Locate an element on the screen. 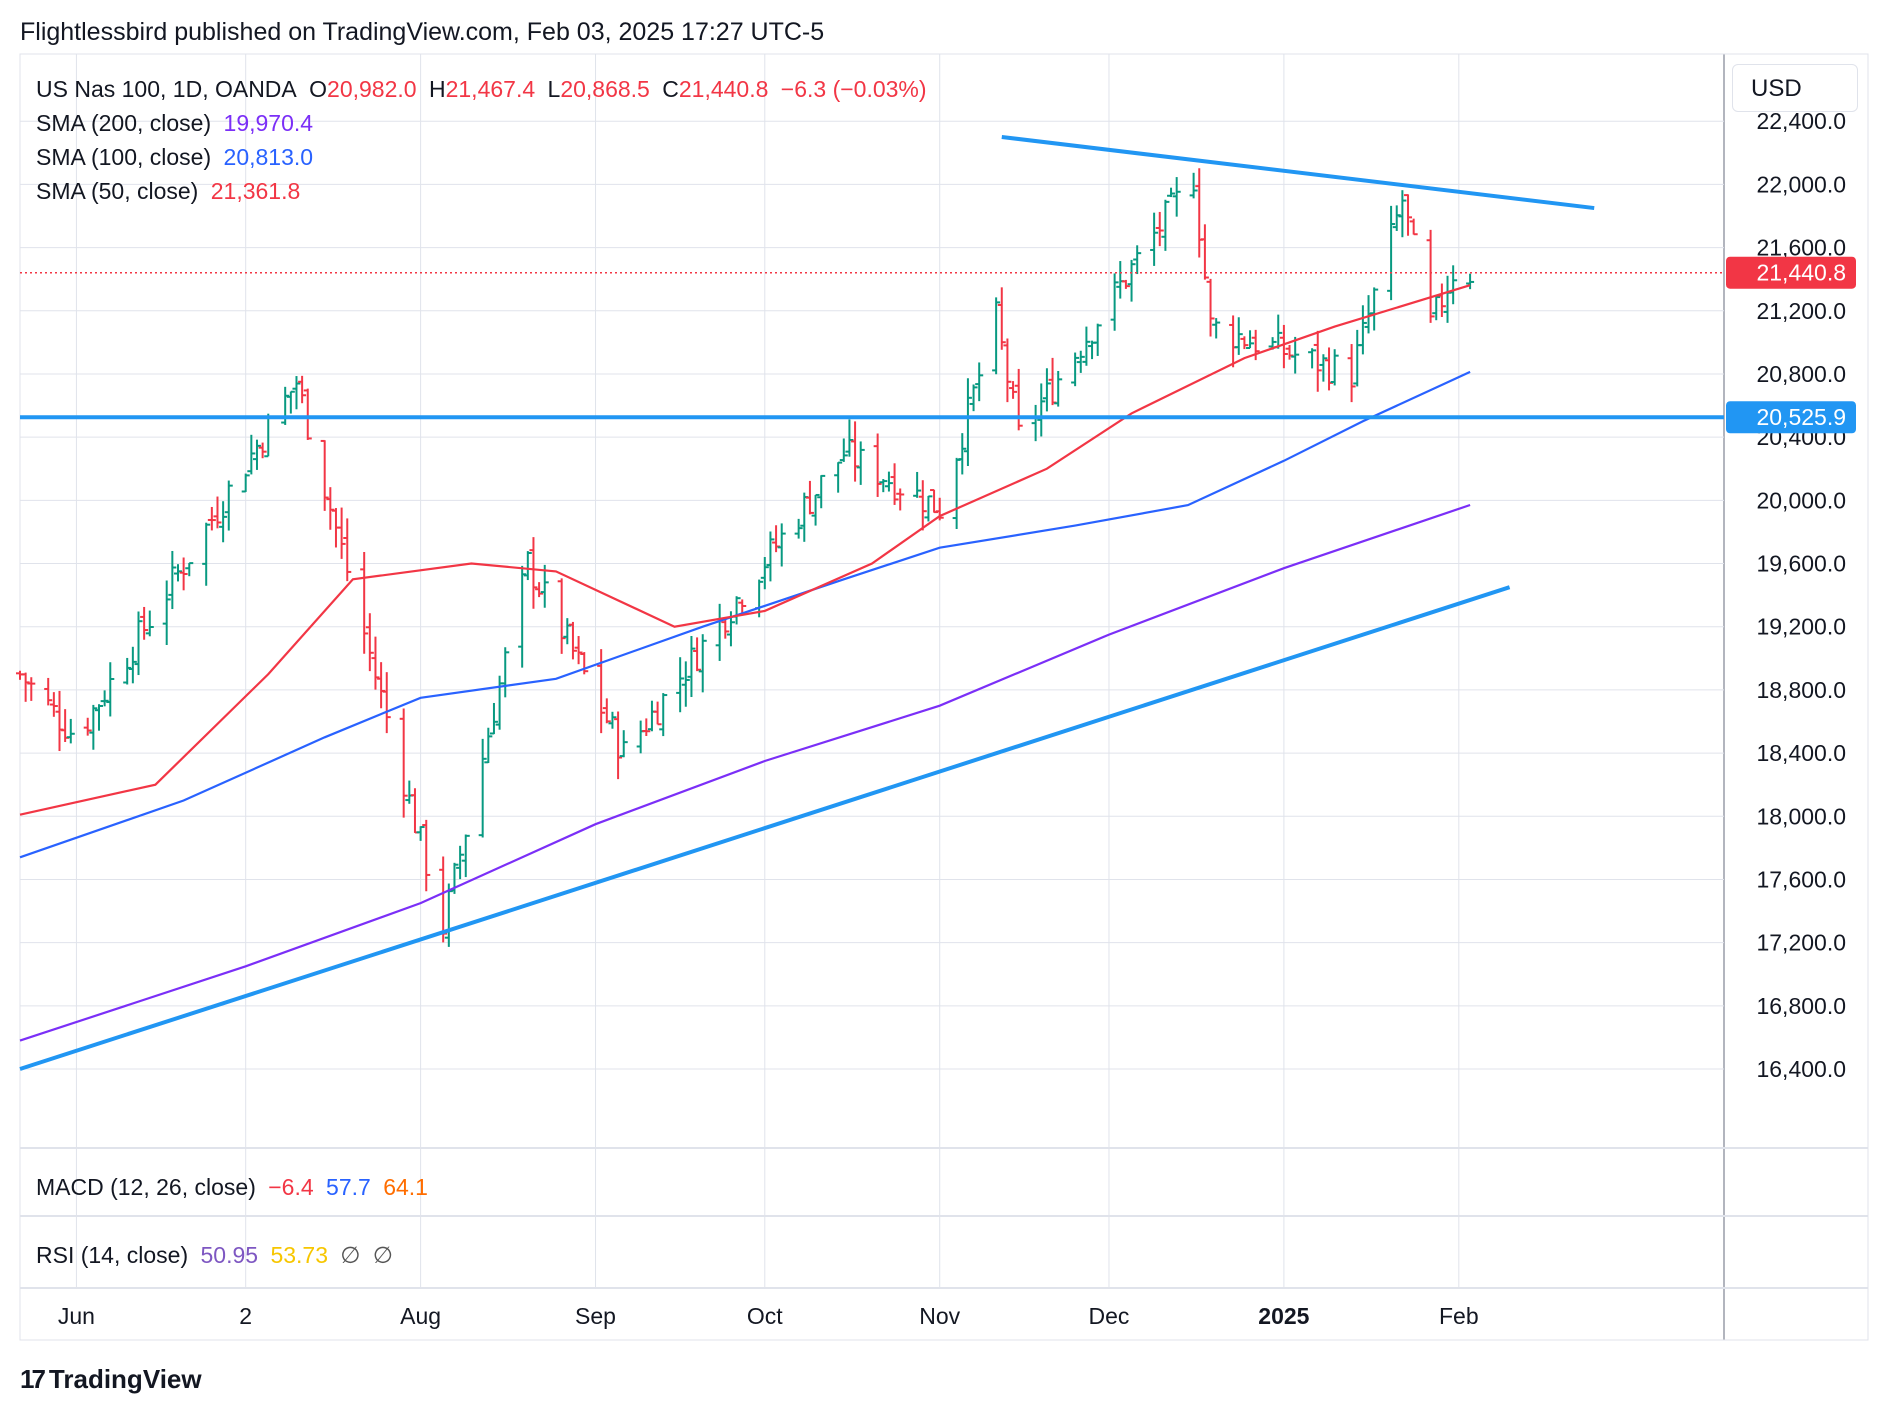 Image resolution: width=1886 pixels, height=1410 pixels. x-tick-label: Oct is located at coordinates (765, 1316).